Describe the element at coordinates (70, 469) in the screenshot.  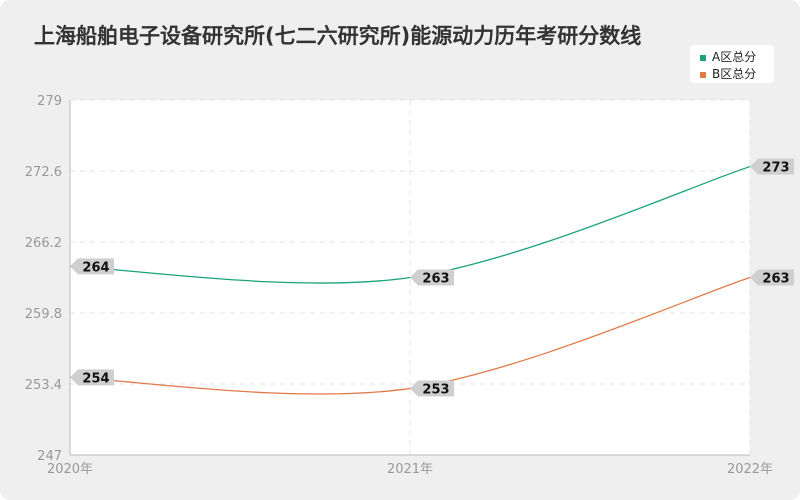
I see `x-tick-label: 2020年` at that location.